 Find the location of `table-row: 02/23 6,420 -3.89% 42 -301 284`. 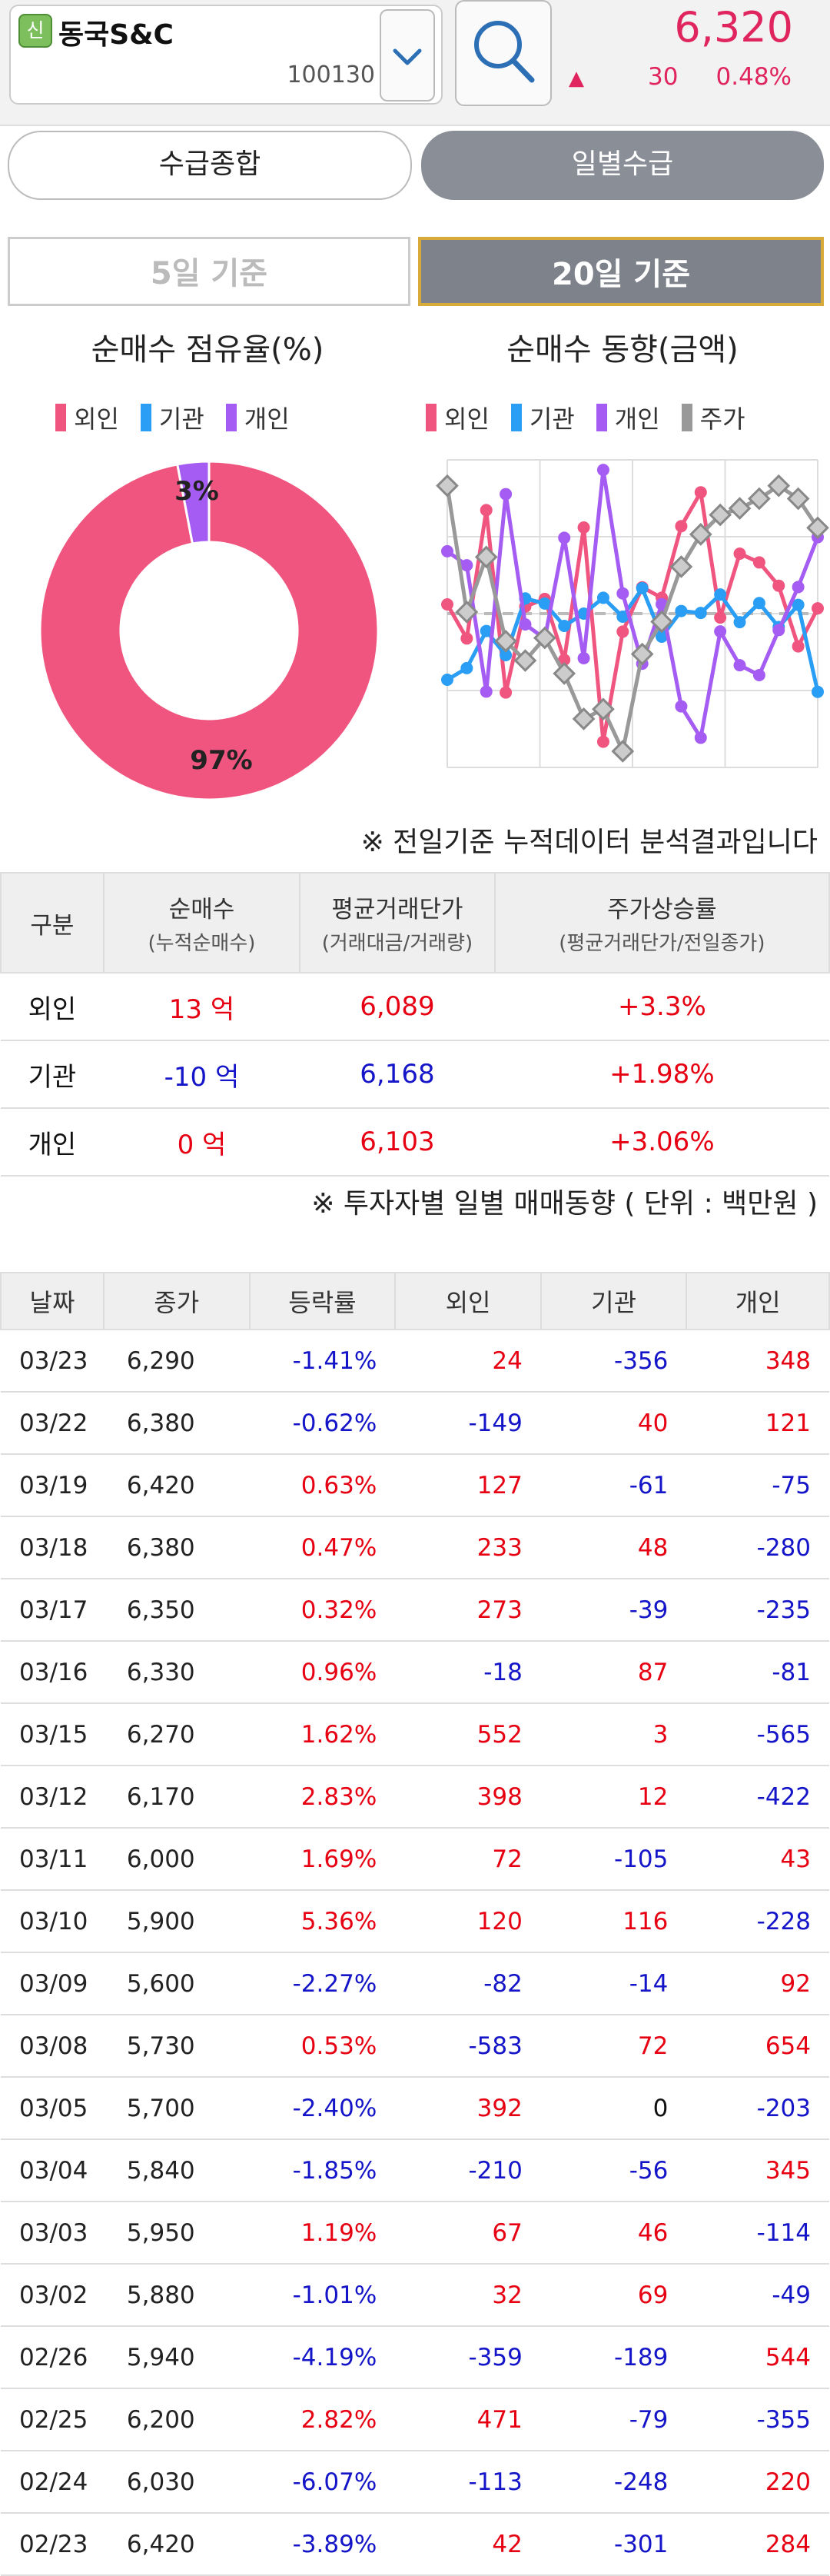

table-row: 02/23 6,420 -3.89% 42 -301 284 is located at coordinates (415, 2544).